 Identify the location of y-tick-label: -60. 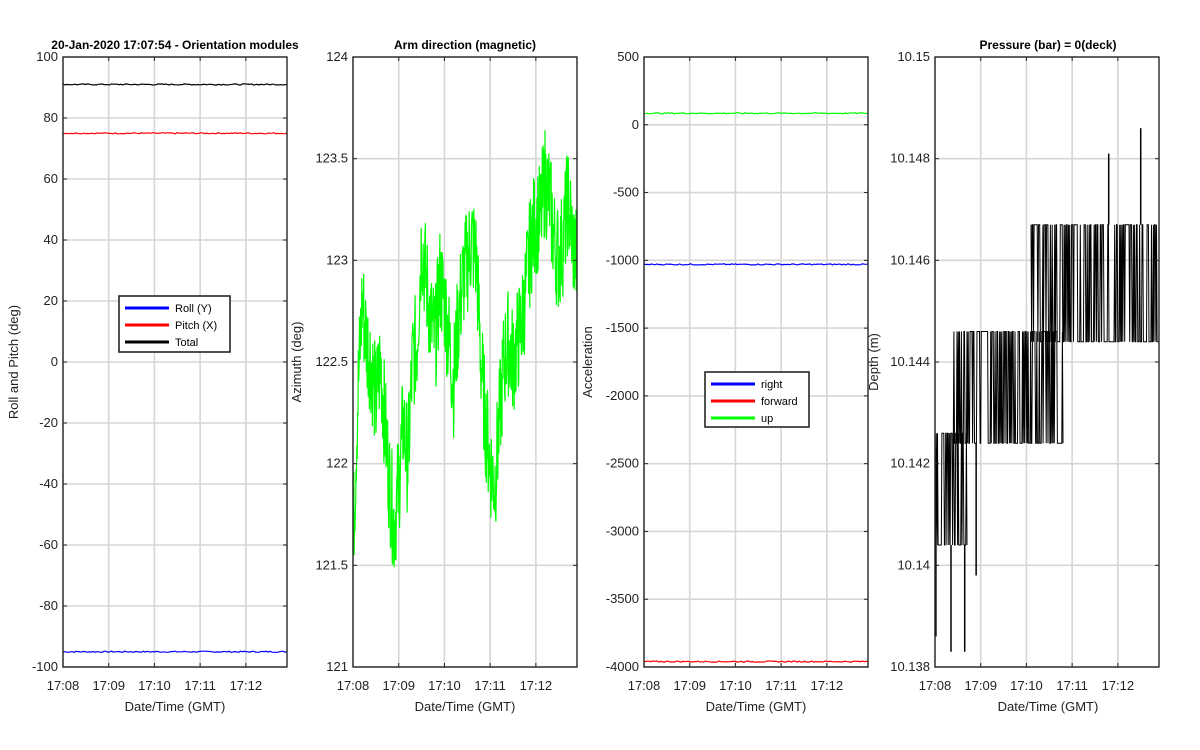
(48, 544).